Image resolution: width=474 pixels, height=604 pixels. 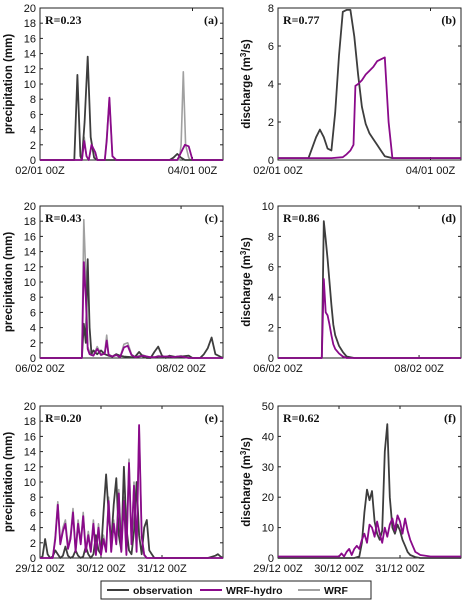 What do you see at coordinates (63, 218) in the screenshot?
I see `correlation-label: R=0.43` at bounding box center [63, 218].